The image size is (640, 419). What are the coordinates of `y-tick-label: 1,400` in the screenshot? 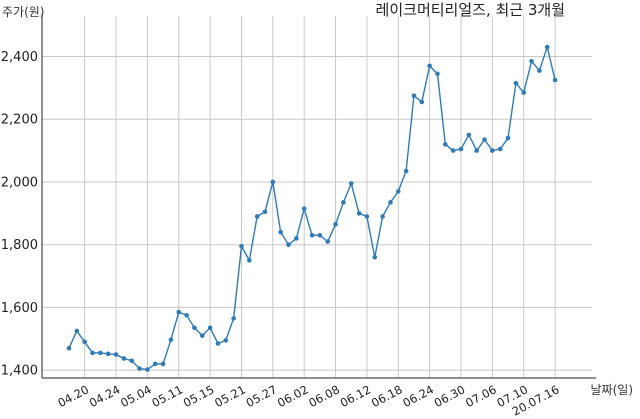 It's located at (19, 371).